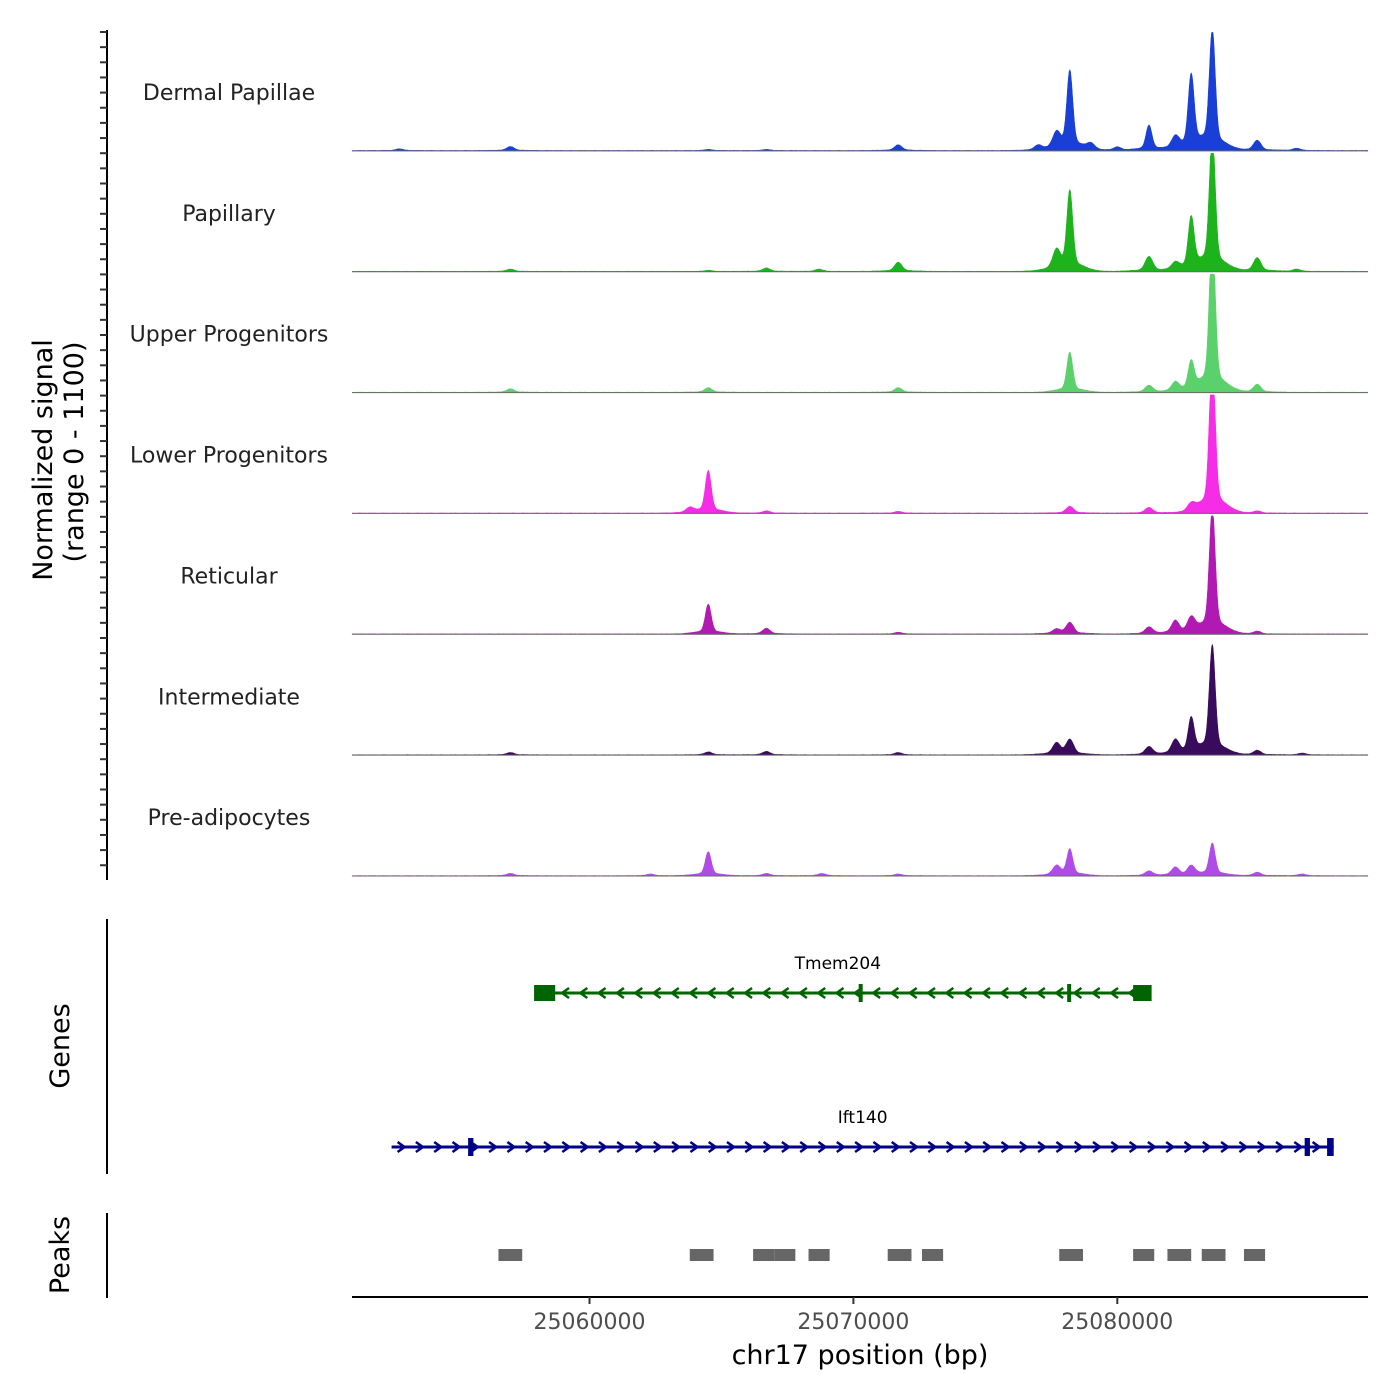 The width and height of the screenshot is (1400, 1400). What do you see at coordinates (853, 1322) in the screenshot?
I see `x-tick-label: 25070000` at bounding box center [853, 1322].